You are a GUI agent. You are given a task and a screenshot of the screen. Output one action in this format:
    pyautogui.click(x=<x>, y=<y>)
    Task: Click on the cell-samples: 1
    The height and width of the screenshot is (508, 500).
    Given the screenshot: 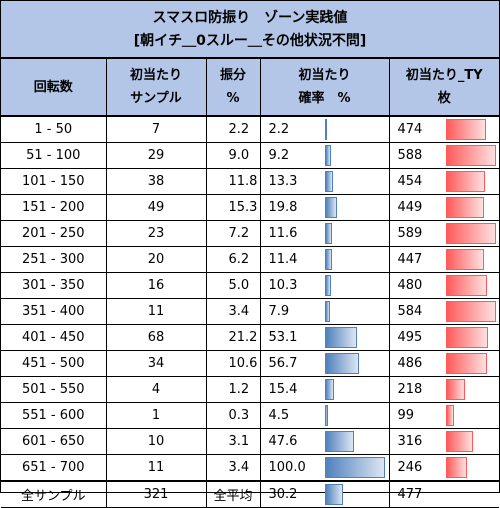 What is the action you would take?
    pyautogui.click(x=156, y=415)
    